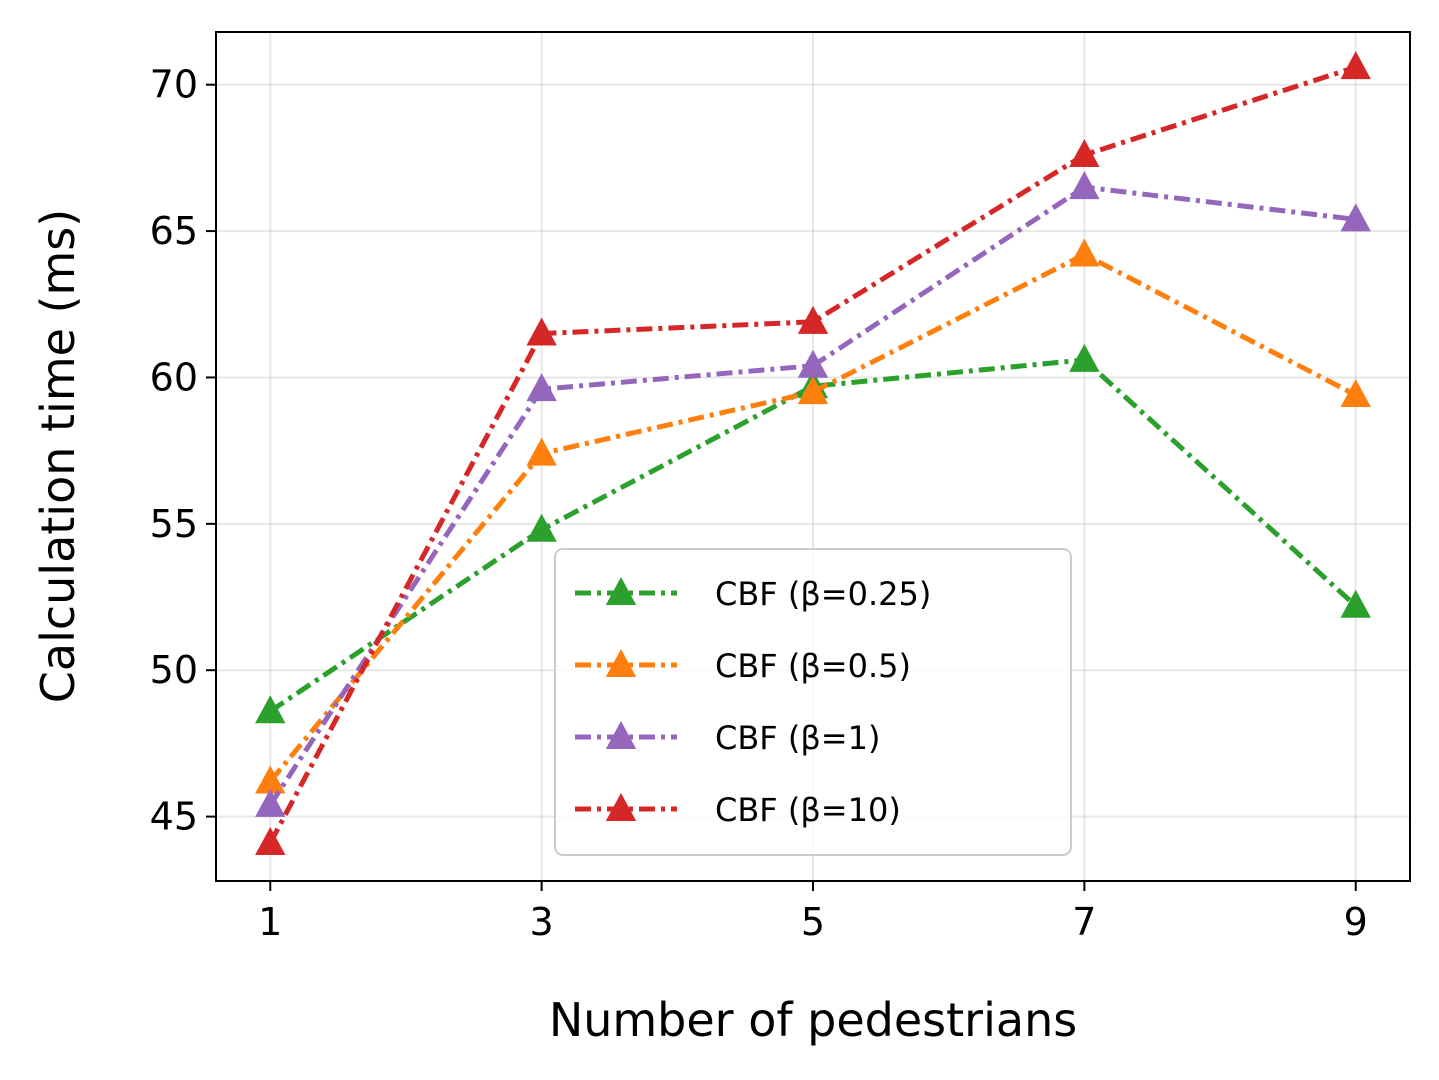  I want to click on legend-item: CBF (β=0.25), so click(753, 594).